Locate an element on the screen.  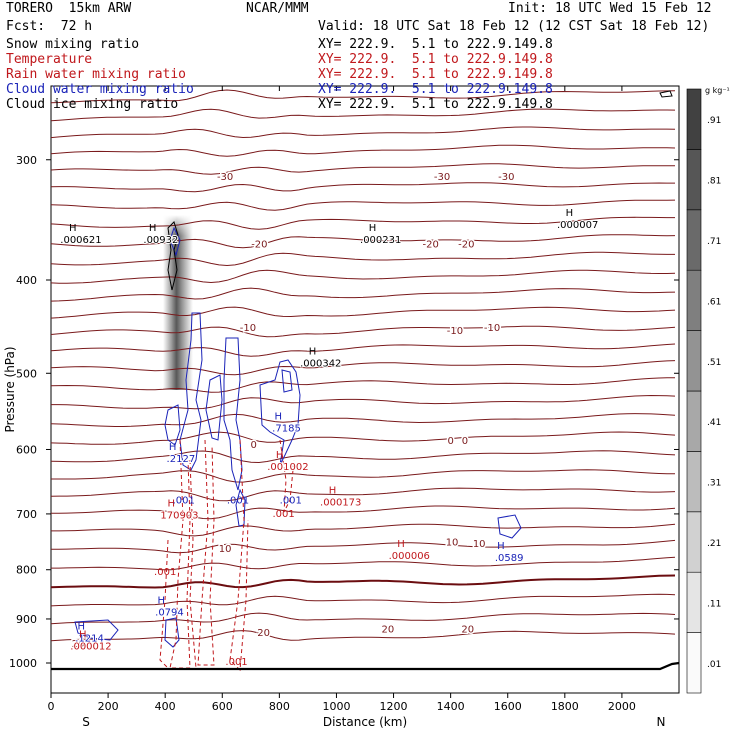
y-tick-label: 600 is located at coordinates (26, 449).